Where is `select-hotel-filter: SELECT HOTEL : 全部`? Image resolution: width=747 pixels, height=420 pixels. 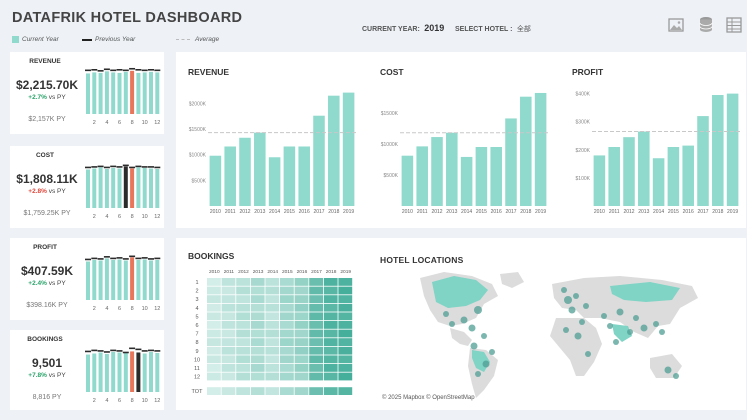
select-hotel-filter: SELECT HOTEL : 全部 is located at coordinates (493, 27).